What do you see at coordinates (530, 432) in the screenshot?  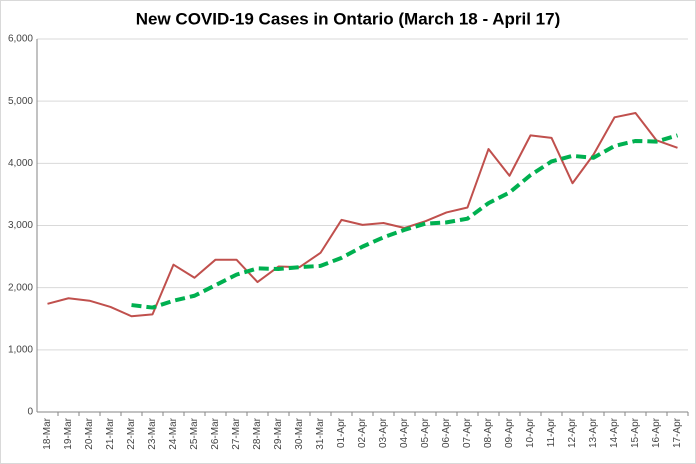 I see `x-tick-label: 10-Apr` at bounding box center [530, 432].